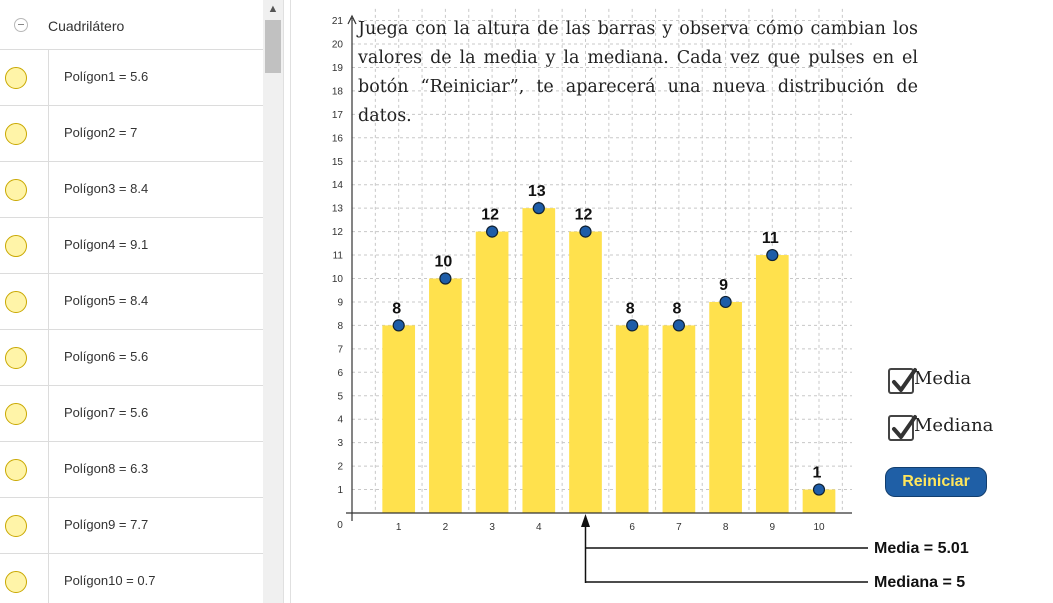 The width and height of the screenshot is (1053, 603). I want to click on mediana-checkbox-label: Mediana, so click(954, 425).